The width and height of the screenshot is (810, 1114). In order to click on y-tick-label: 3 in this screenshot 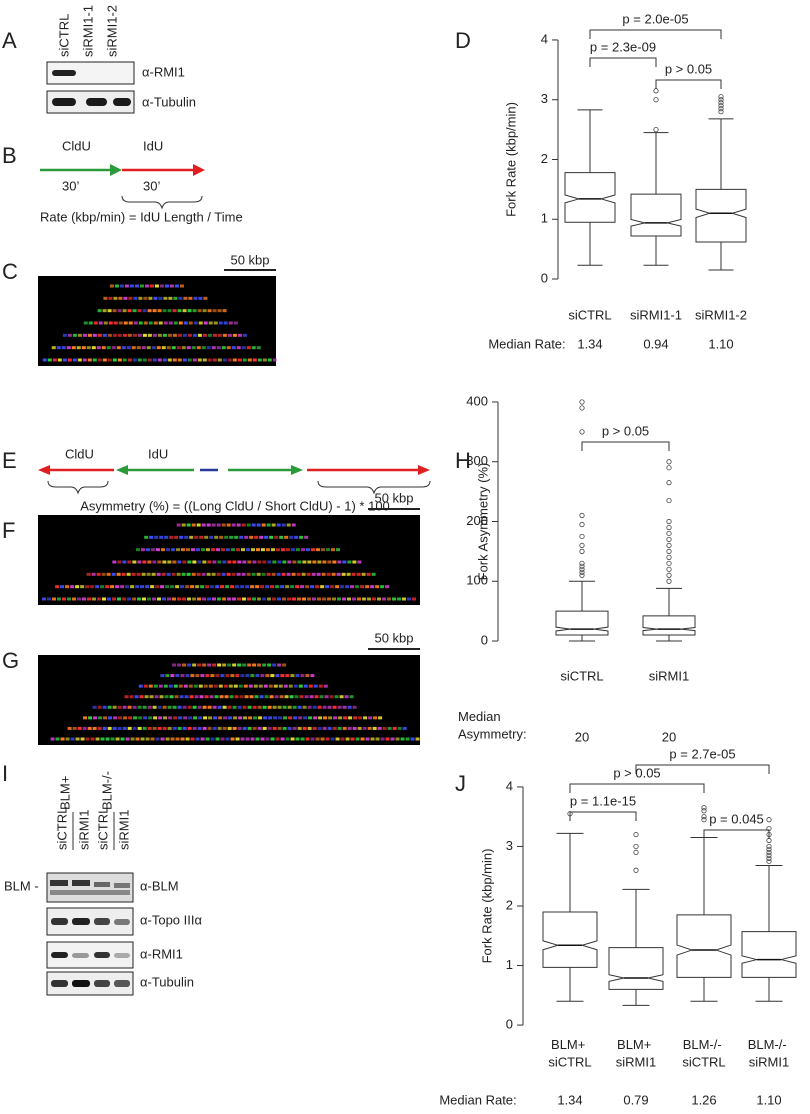, I will do `click(544, 98)`.